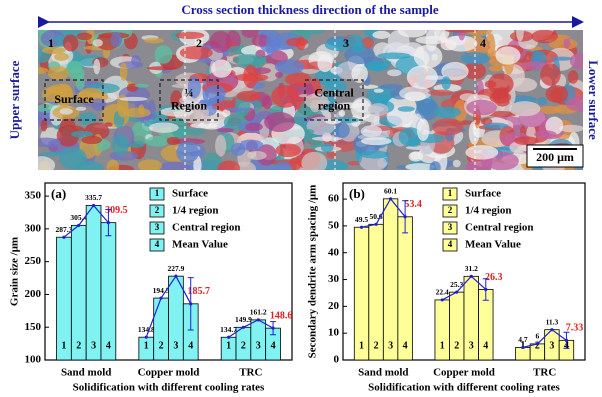 Image resolution: width=602 pixels, height=397 pixels. Describe the element at coordinates (78, 217) in the screenshot. I see `value-label: 305.4` at that location.